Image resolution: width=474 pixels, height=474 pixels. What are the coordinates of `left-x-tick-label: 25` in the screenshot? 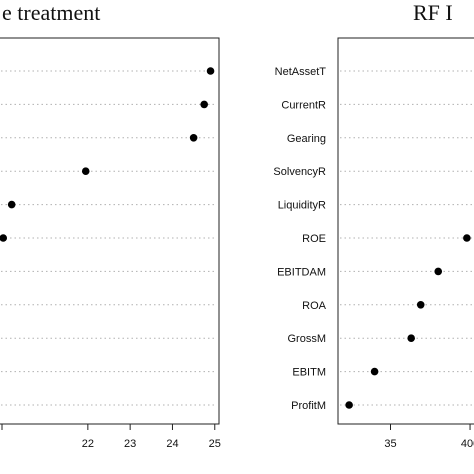 It's located at (215, 444).